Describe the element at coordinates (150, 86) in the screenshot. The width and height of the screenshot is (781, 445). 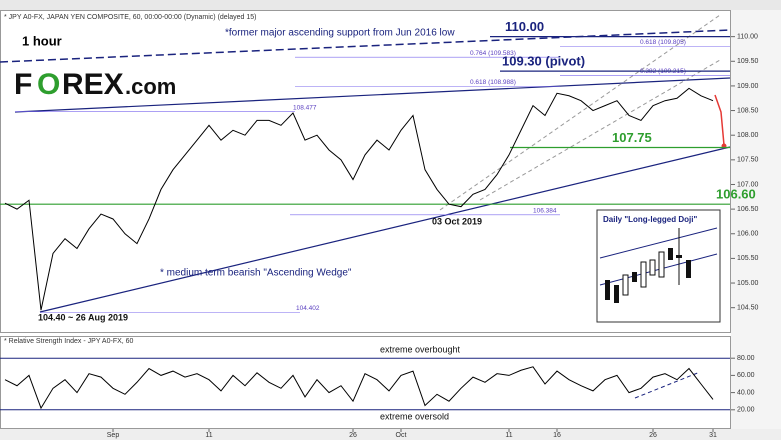
I see `logo-com: .com` at that location.